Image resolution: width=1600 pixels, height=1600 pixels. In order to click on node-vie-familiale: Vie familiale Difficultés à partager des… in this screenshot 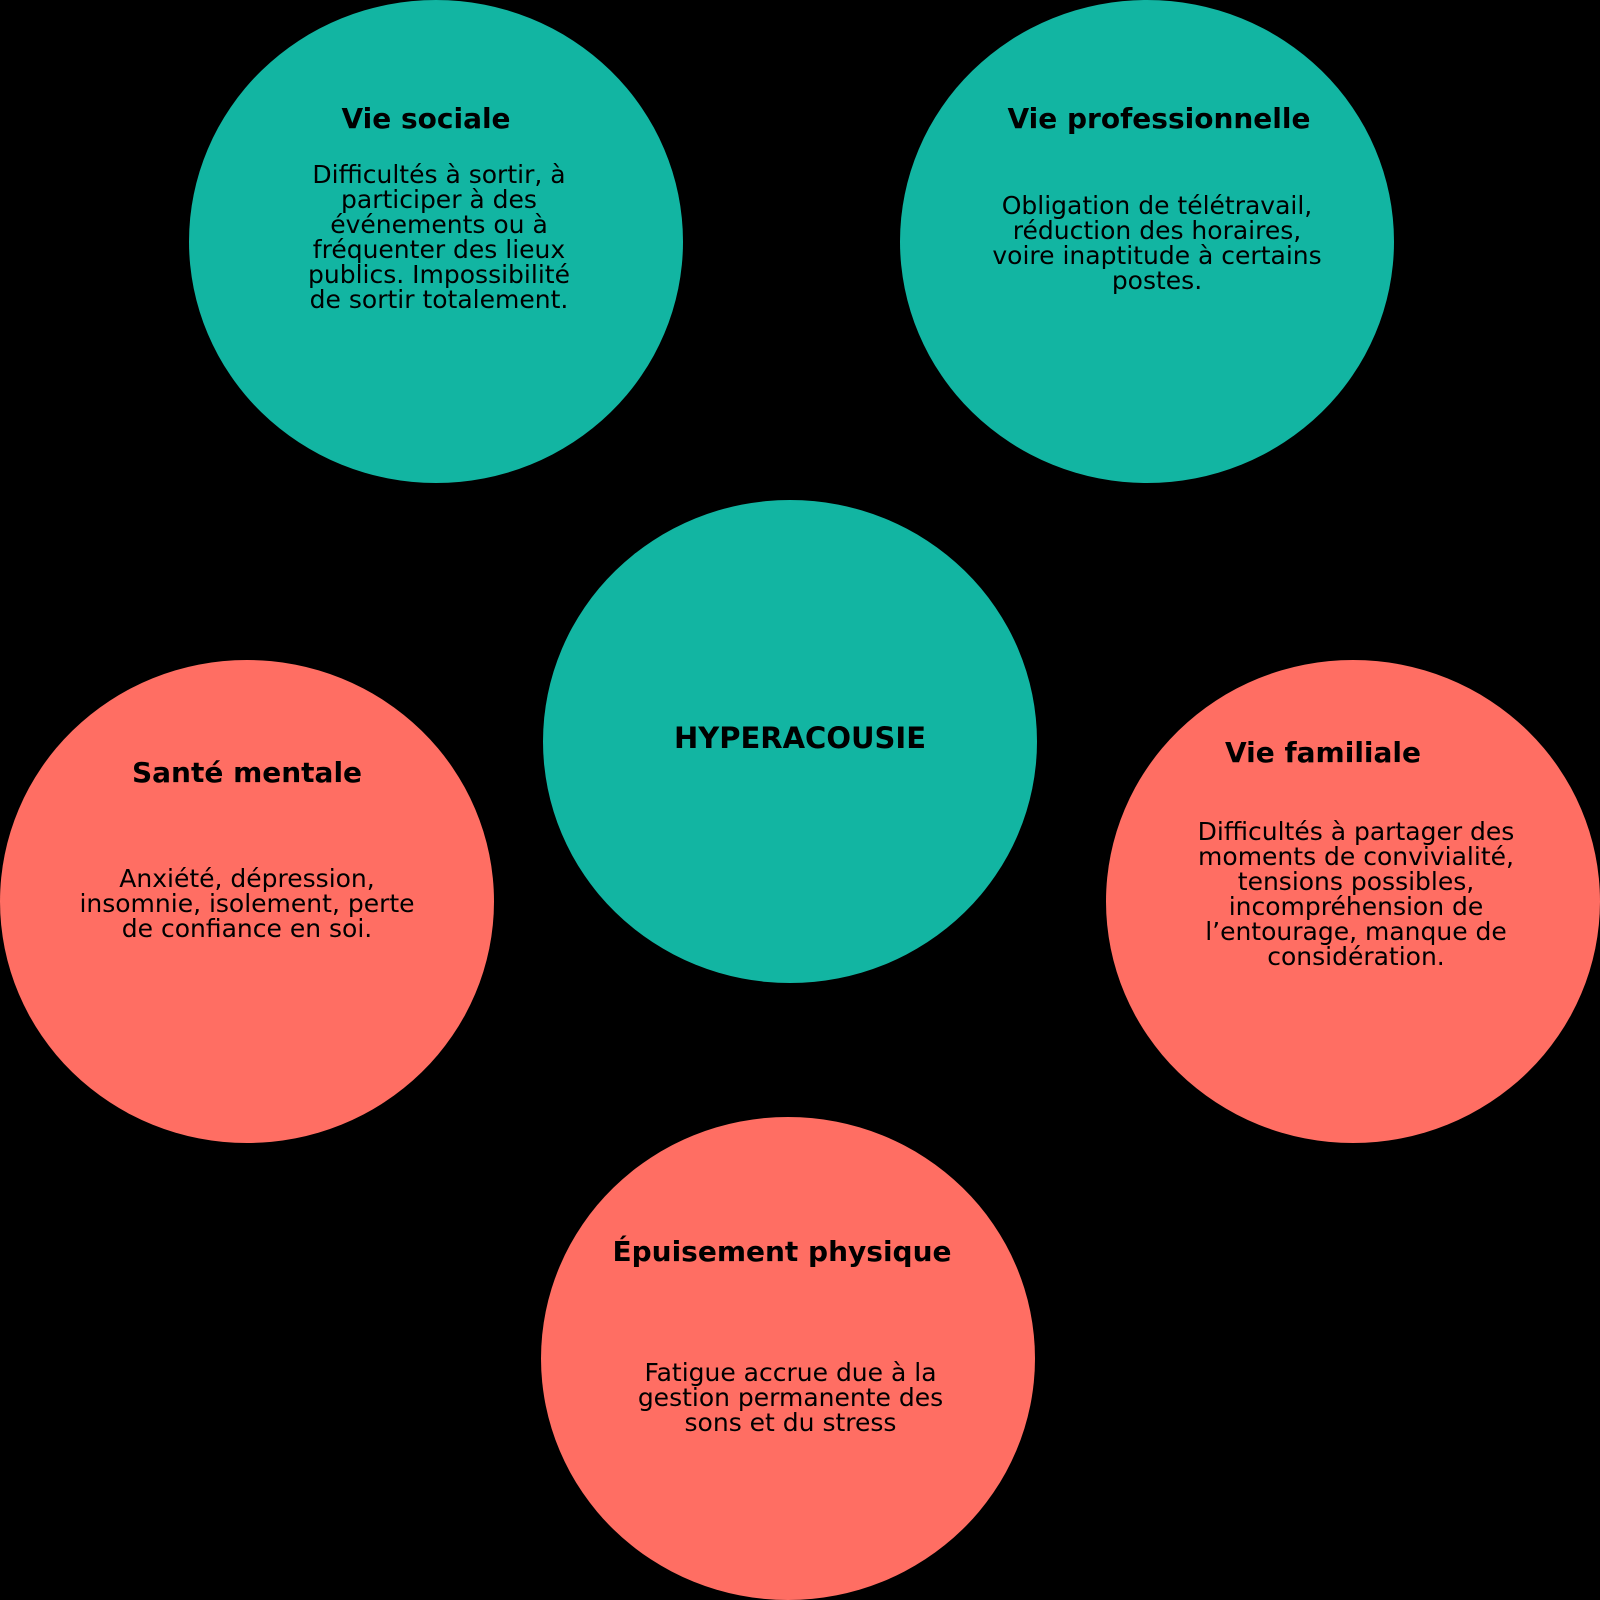, I will do `click(1353, 901)`.